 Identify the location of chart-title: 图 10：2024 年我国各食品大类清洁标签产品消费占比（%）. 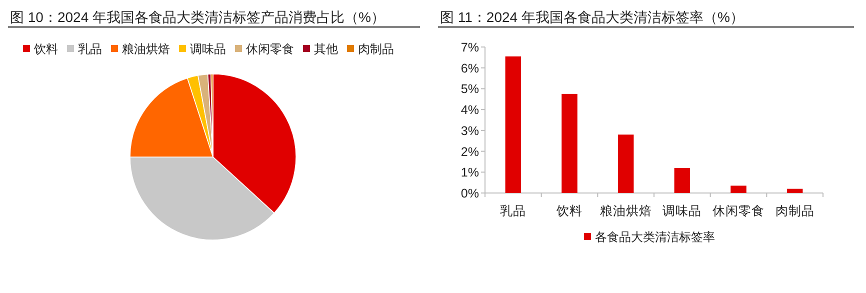
(197, 17).